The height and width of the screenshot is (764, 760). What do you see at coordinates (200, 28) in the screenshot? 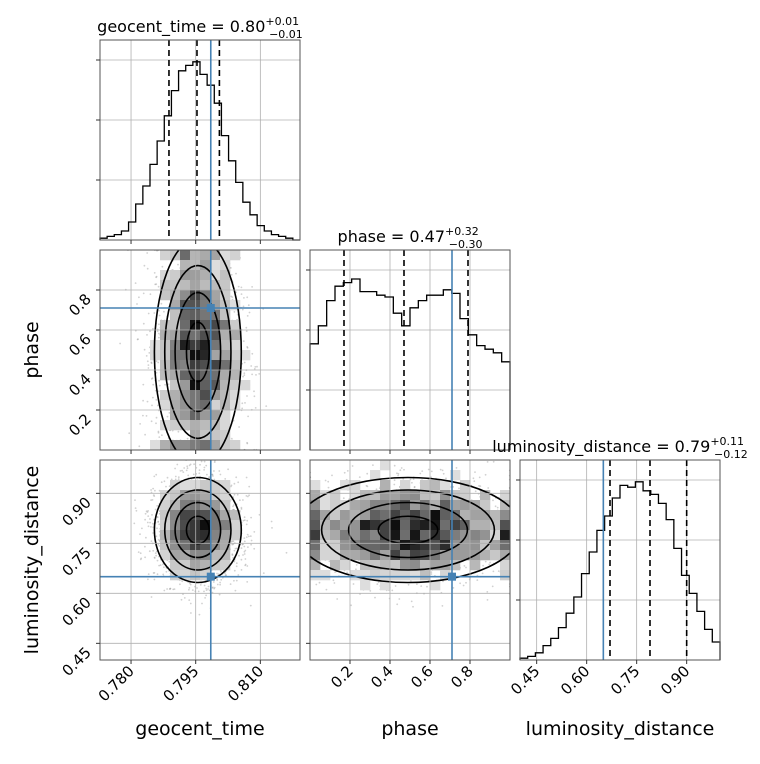
I see `histogram-title-geocent_time: geocent_time = 0.80+0.01−0.01` at bounding box center [200, 28].